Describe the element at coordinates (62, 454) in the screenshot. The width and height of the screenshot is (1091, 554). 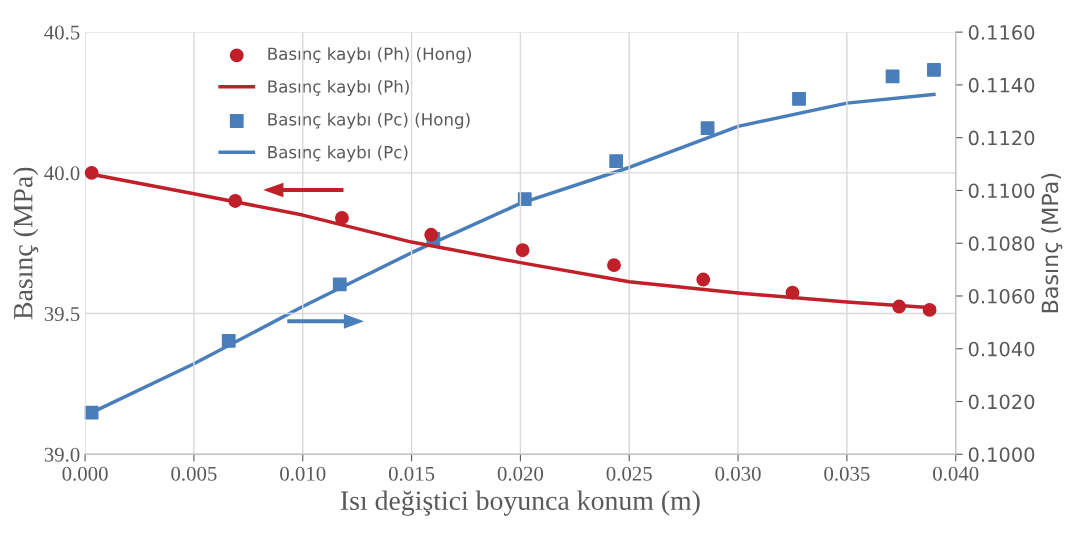
I see `y-tick-label: 39.0` at that location.